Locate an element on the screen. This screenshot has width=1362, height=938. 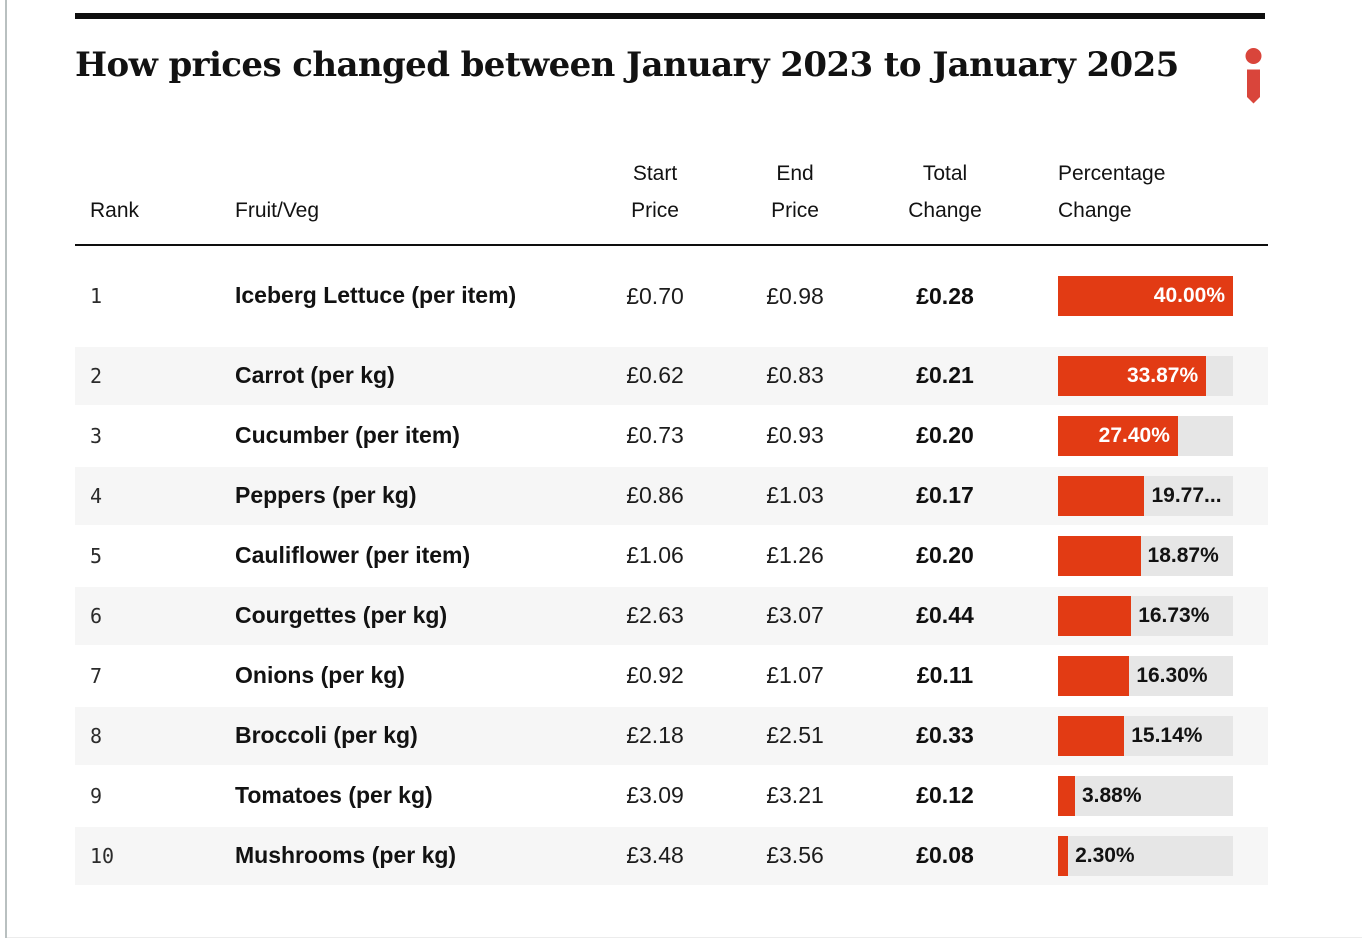
fruit-veg-cell: Cauliflower (per item) is located at coordinates (353, 554).